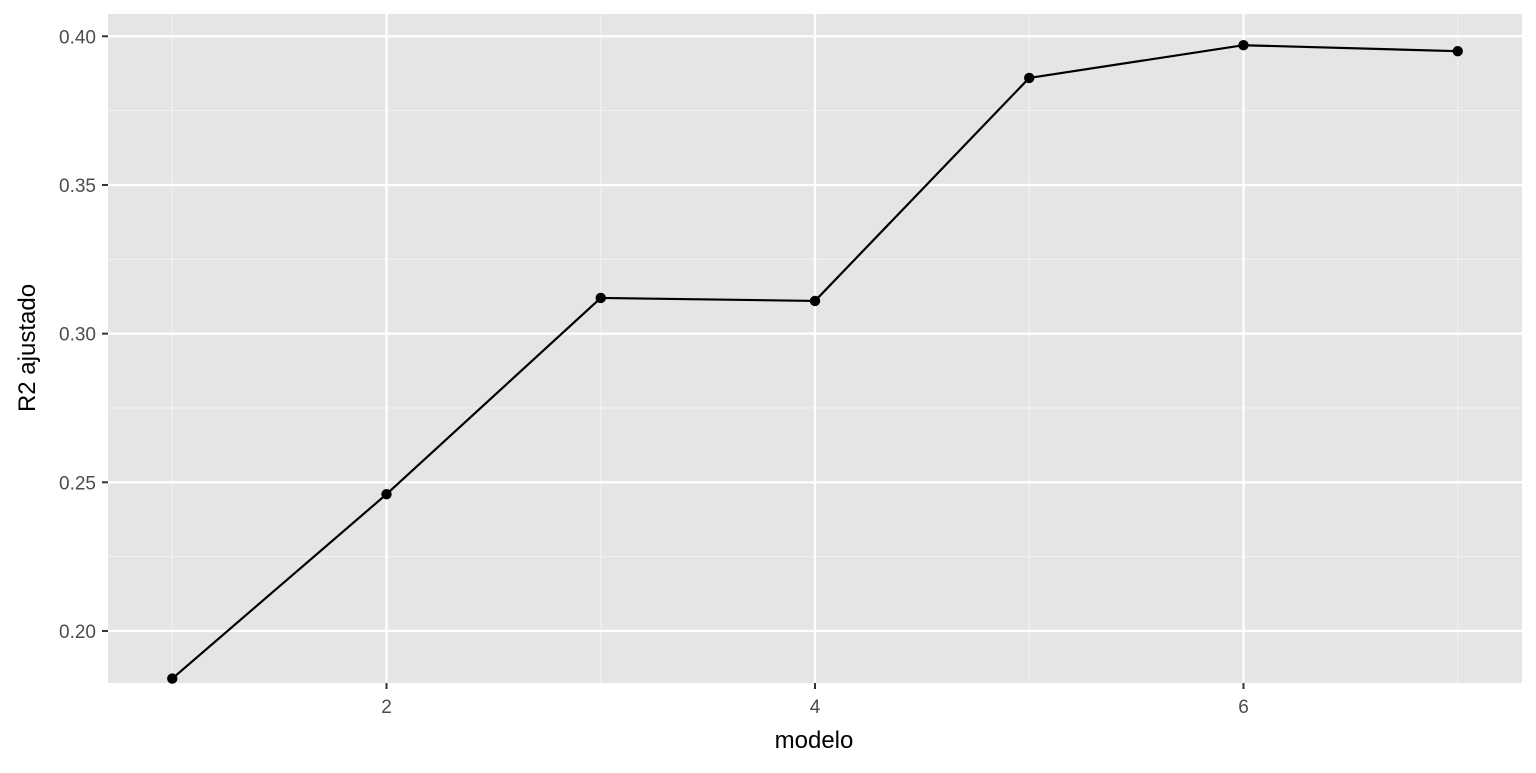 The image size is (1536, 773). What do you see at coordinates (1243, 707) in the screenshot?
I see `x-tick-label: 6` at bounding box center [1243, 707].